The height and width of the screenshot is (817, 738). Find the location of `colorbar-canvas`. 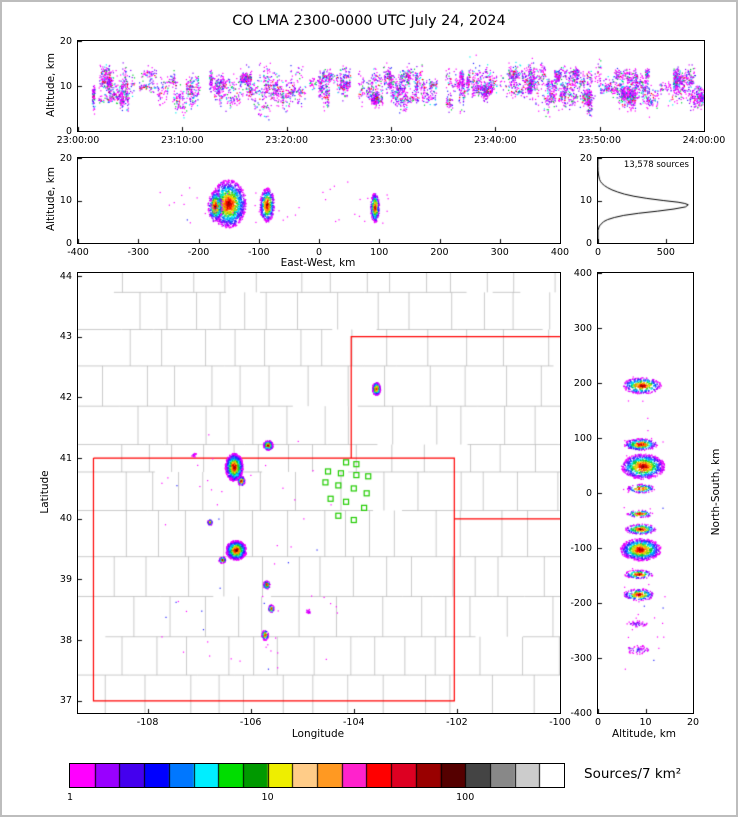

colorbar-canvas is located at coordinates (317, 775).